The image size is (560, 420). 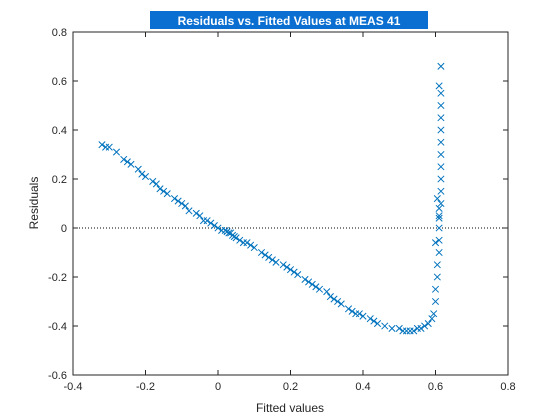 I want to click on y-tick-label: -0.4, so click(x=57, y=327).